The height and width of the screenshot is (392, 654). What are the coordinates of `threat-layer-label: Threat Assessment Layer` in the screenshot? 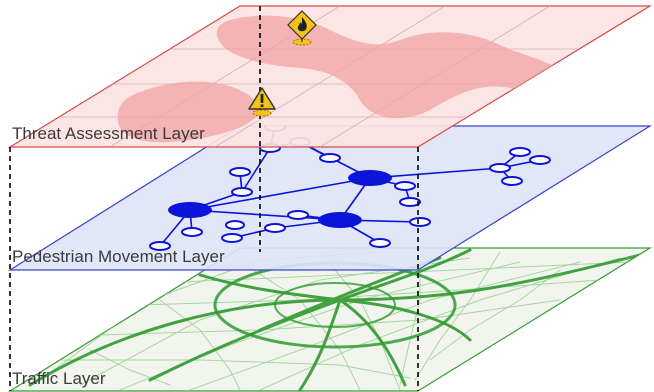 It's located at (108, 133).